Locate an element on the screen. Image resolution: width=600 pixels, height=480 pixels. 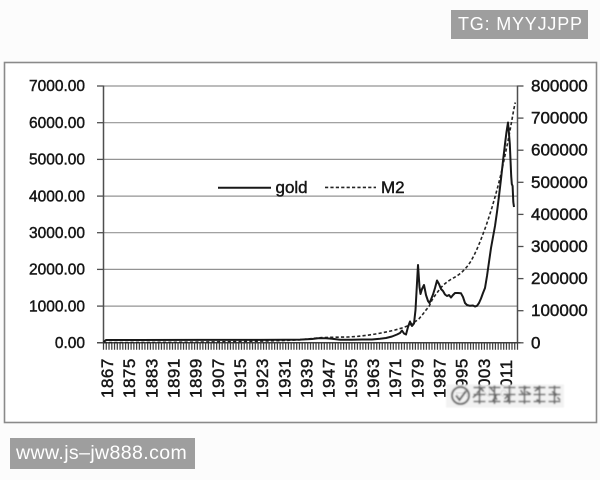
svg-text: 6000.00 is located at coordinates (57, 123).